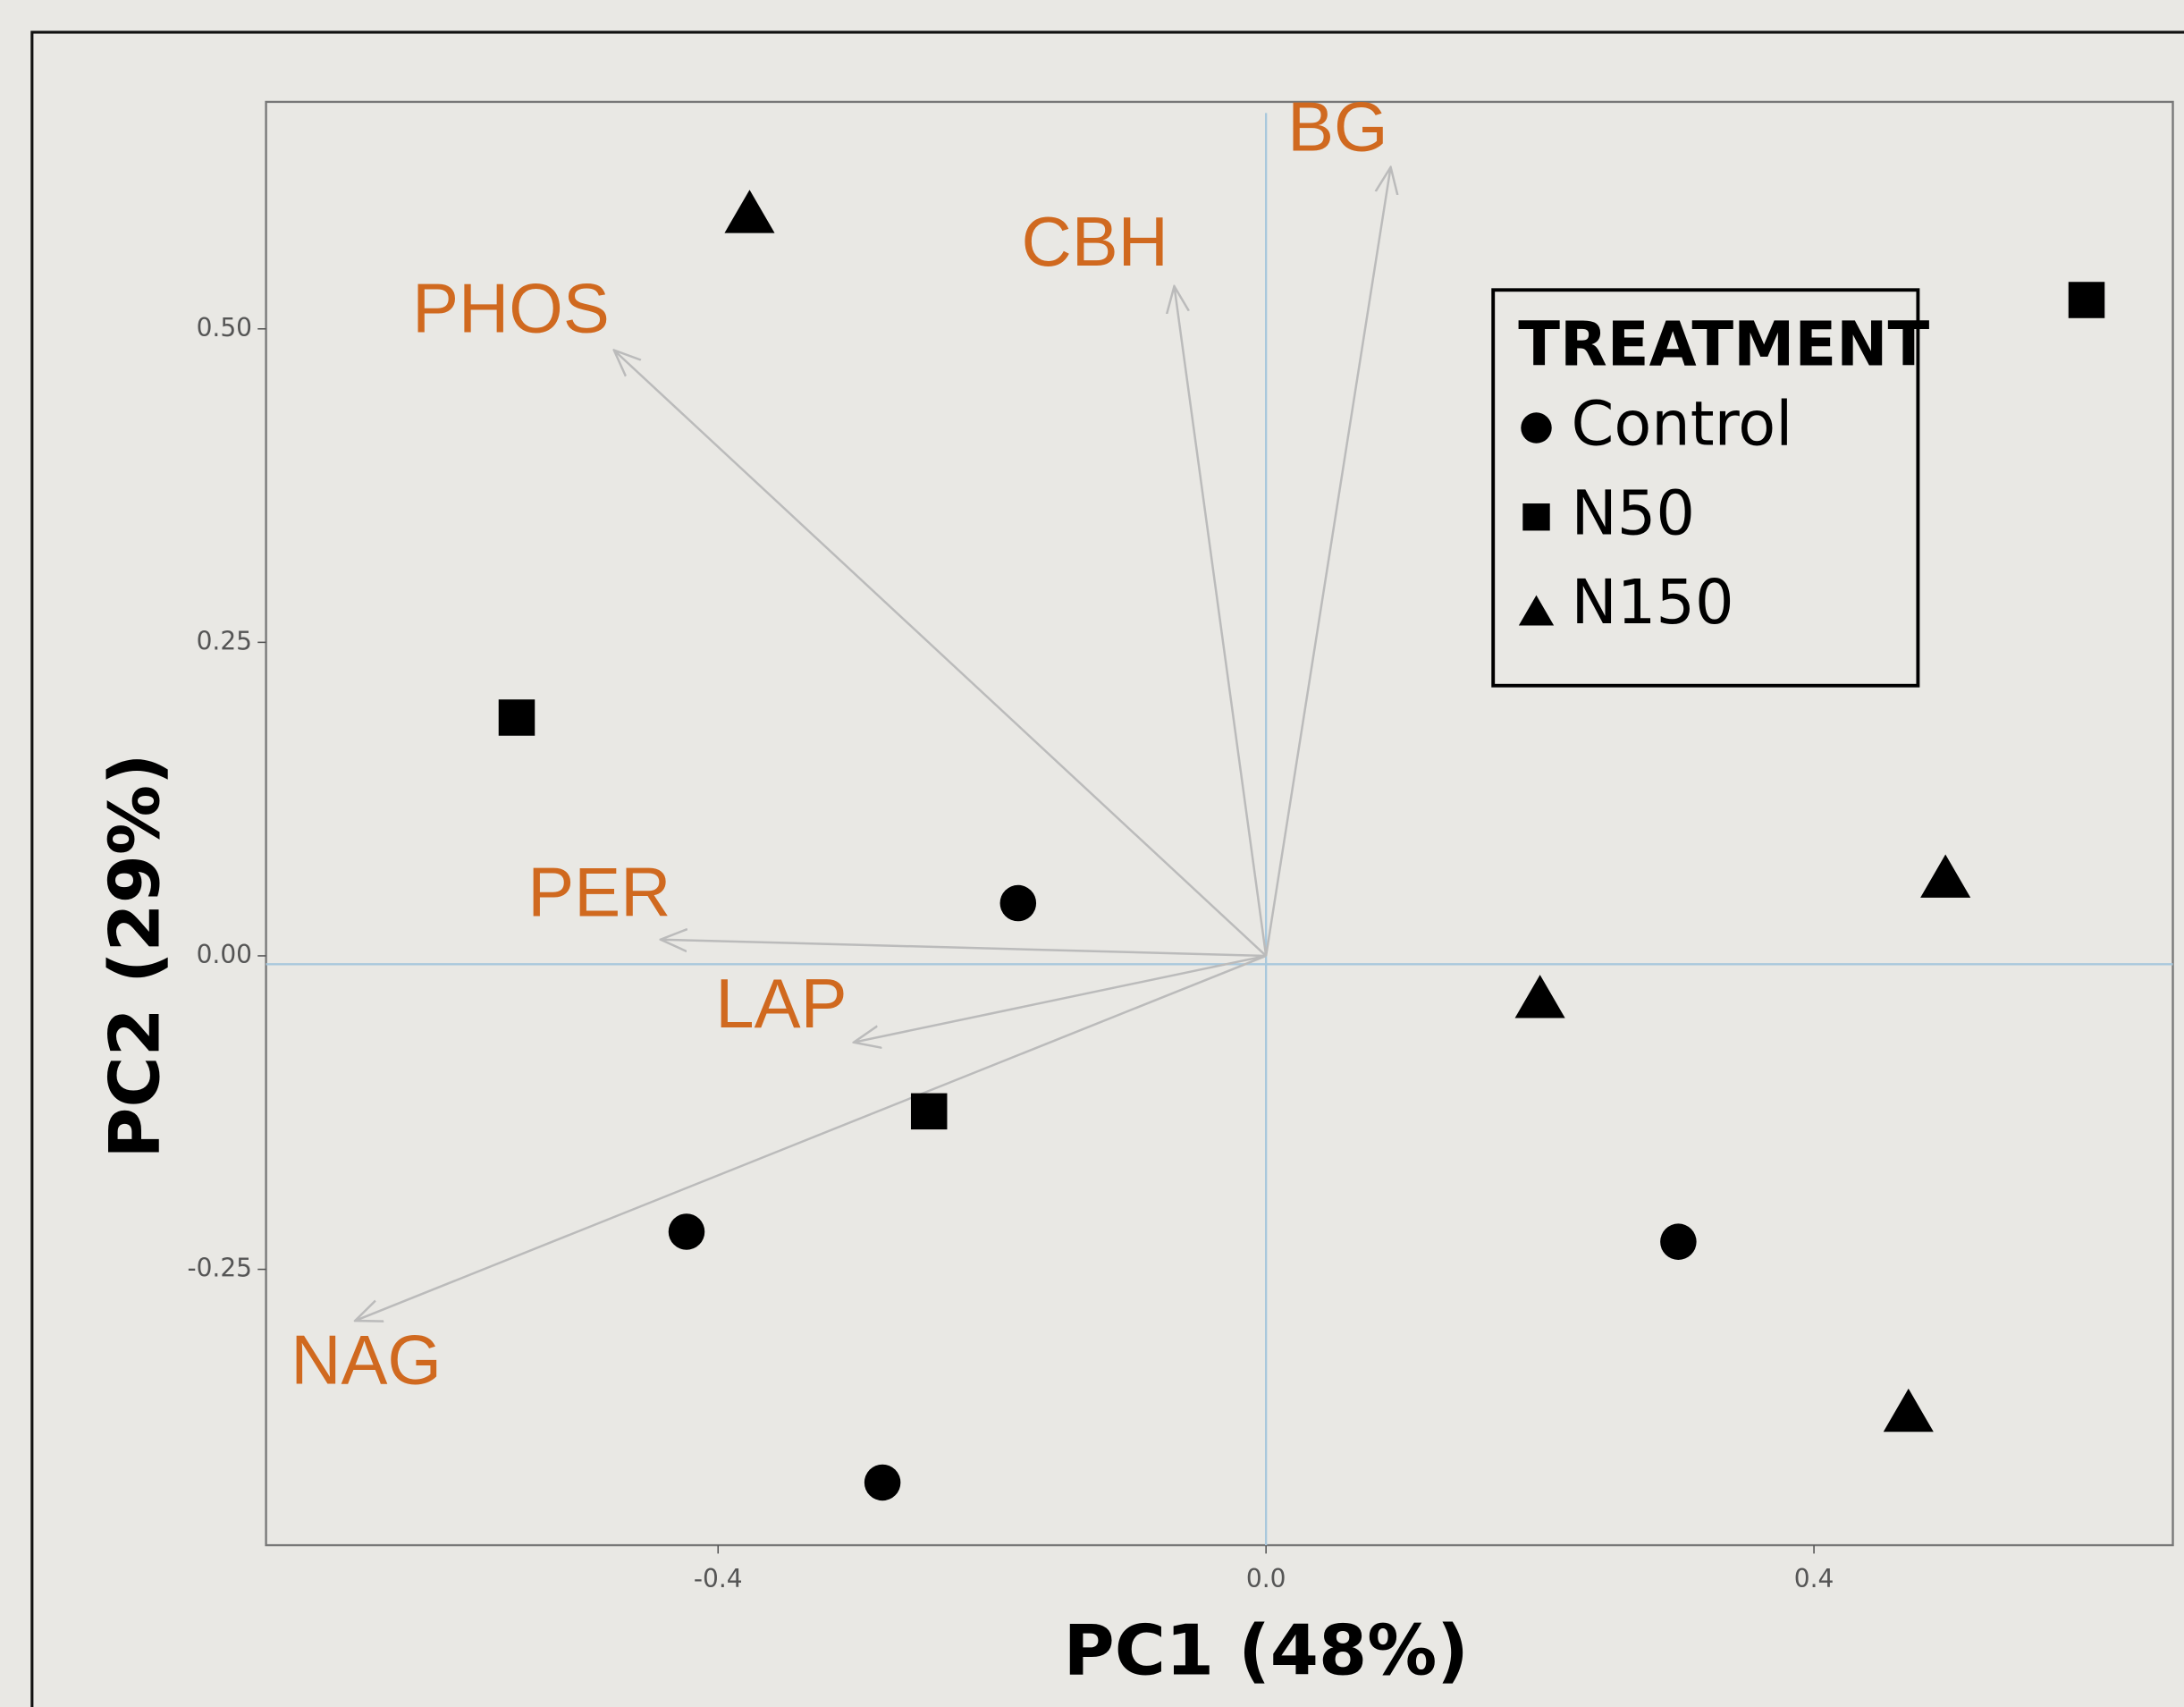  Describe the element at coordinates (1266, 1651) in the screenshot. I see `x-axis-title: PC1 (48%)` at that location.